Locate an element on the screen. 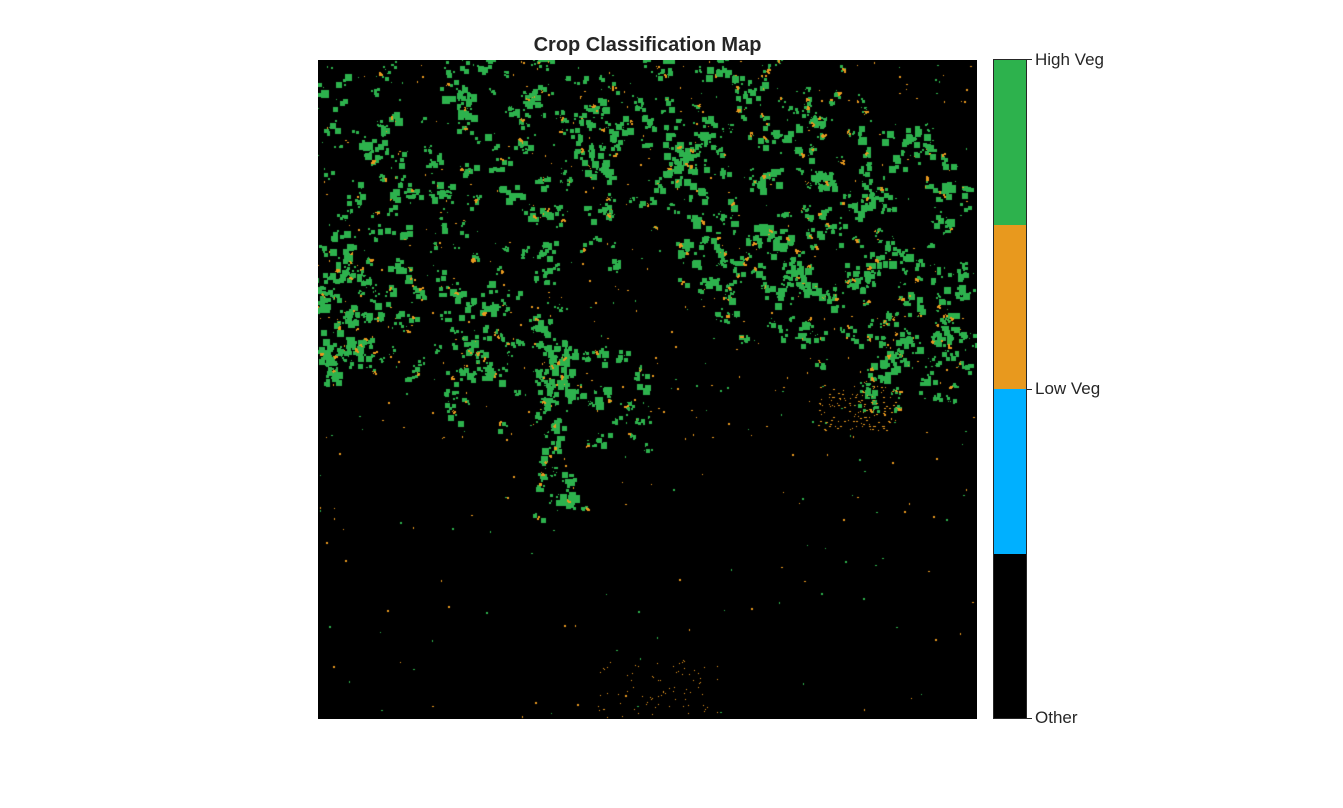 The width and height of the screenshot is (1343, 808). colorbar-segment-high-veg is located at coordinates (1010, 142).